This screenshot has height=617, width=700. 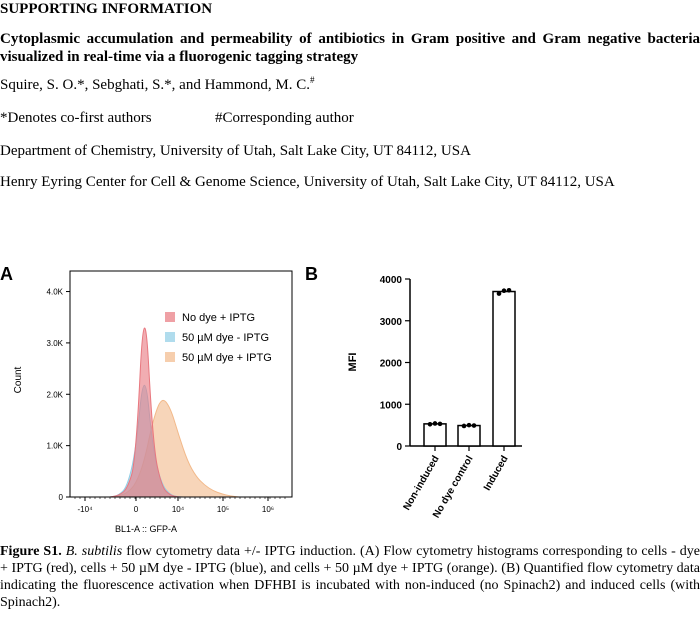 What do you see at coordinates (399, 447) in the screenshot?
I see `mfi-y-tick-label: 0` at bounding box center [399, 447].